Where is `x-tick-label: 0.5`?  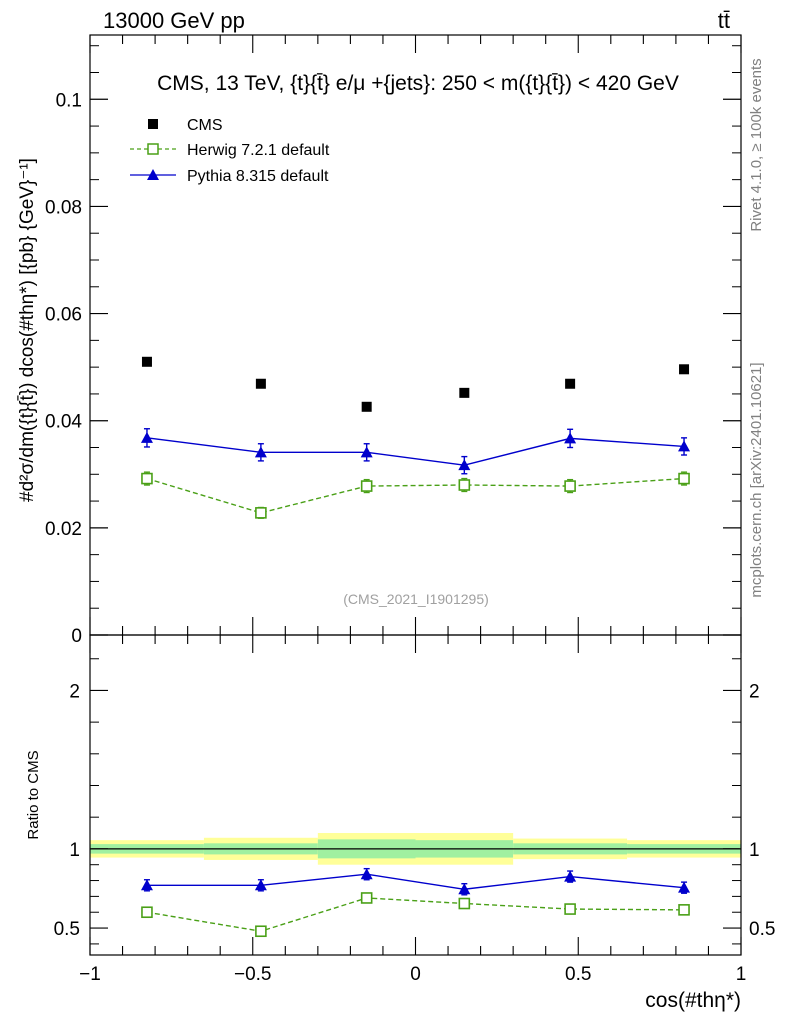
x-tick-label: 0.5 is located at coordinates (578, 974).